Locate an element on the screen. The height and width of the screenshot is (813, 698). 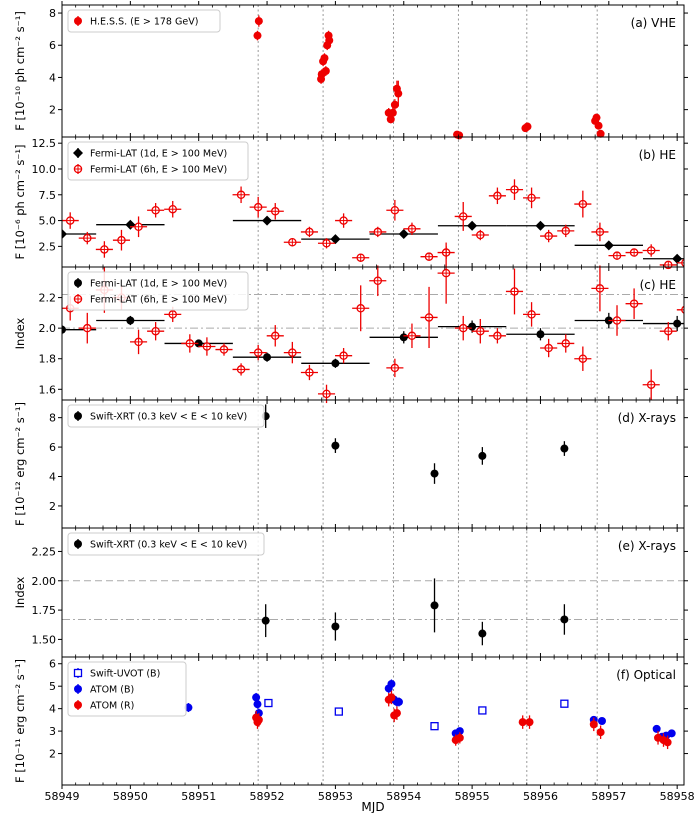
x-tick-label-8: 58957 is located at coordinates (608, 796).